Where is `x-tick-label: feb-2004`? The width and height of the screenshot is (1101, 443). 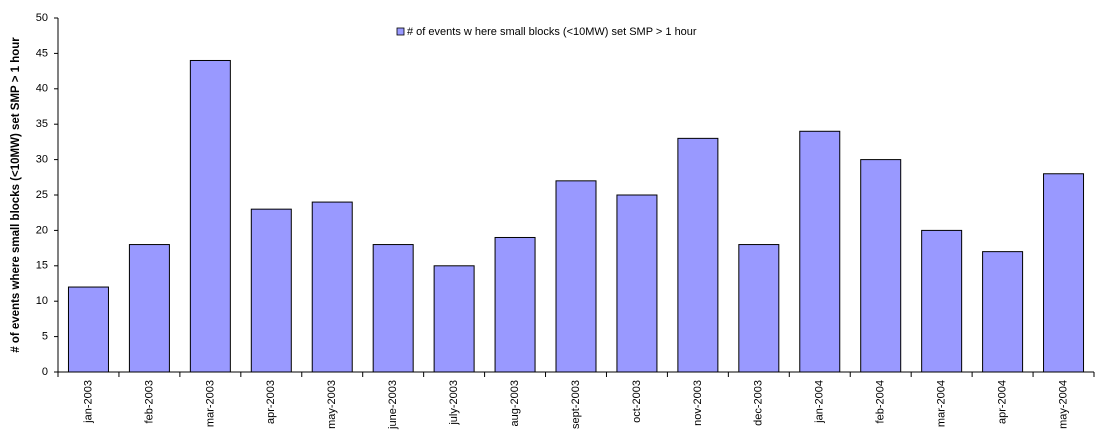 x-tick-label: feb-2004 is located at coordinates (881, 401).